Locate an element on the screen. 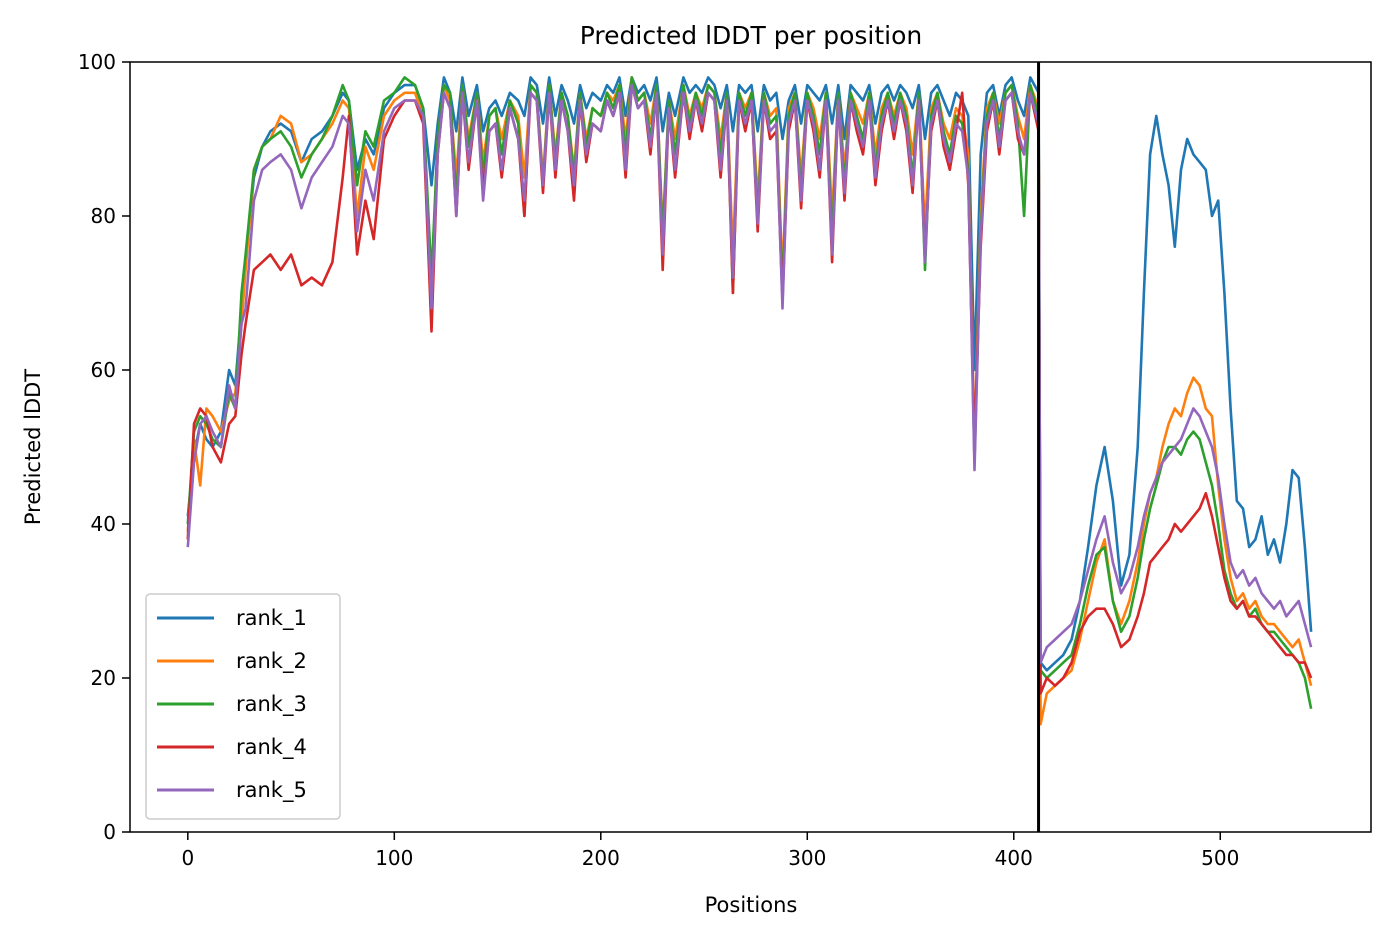 Image resolution: width=1391 pixels, height=939 pixels. y-tick-label: 100 is located at coordinates (97, 62).